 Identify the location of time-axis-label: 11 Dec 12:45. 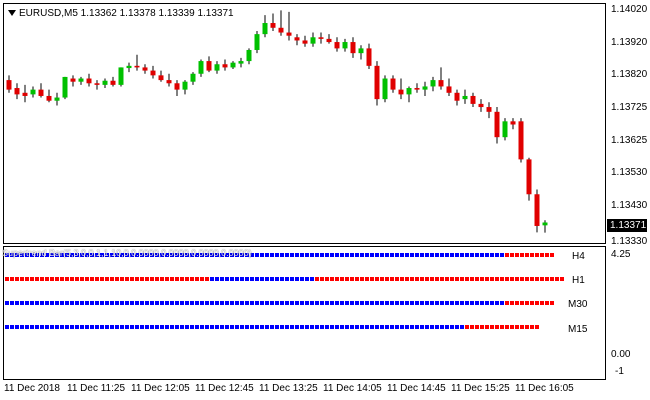
(224, 388).